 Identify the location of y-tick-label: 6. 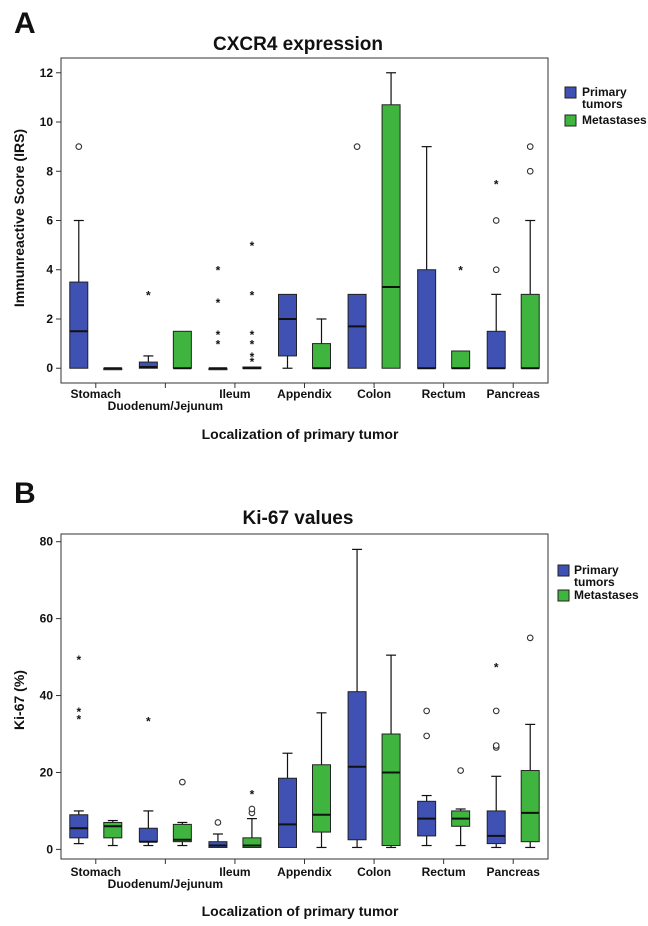
(49, 221).